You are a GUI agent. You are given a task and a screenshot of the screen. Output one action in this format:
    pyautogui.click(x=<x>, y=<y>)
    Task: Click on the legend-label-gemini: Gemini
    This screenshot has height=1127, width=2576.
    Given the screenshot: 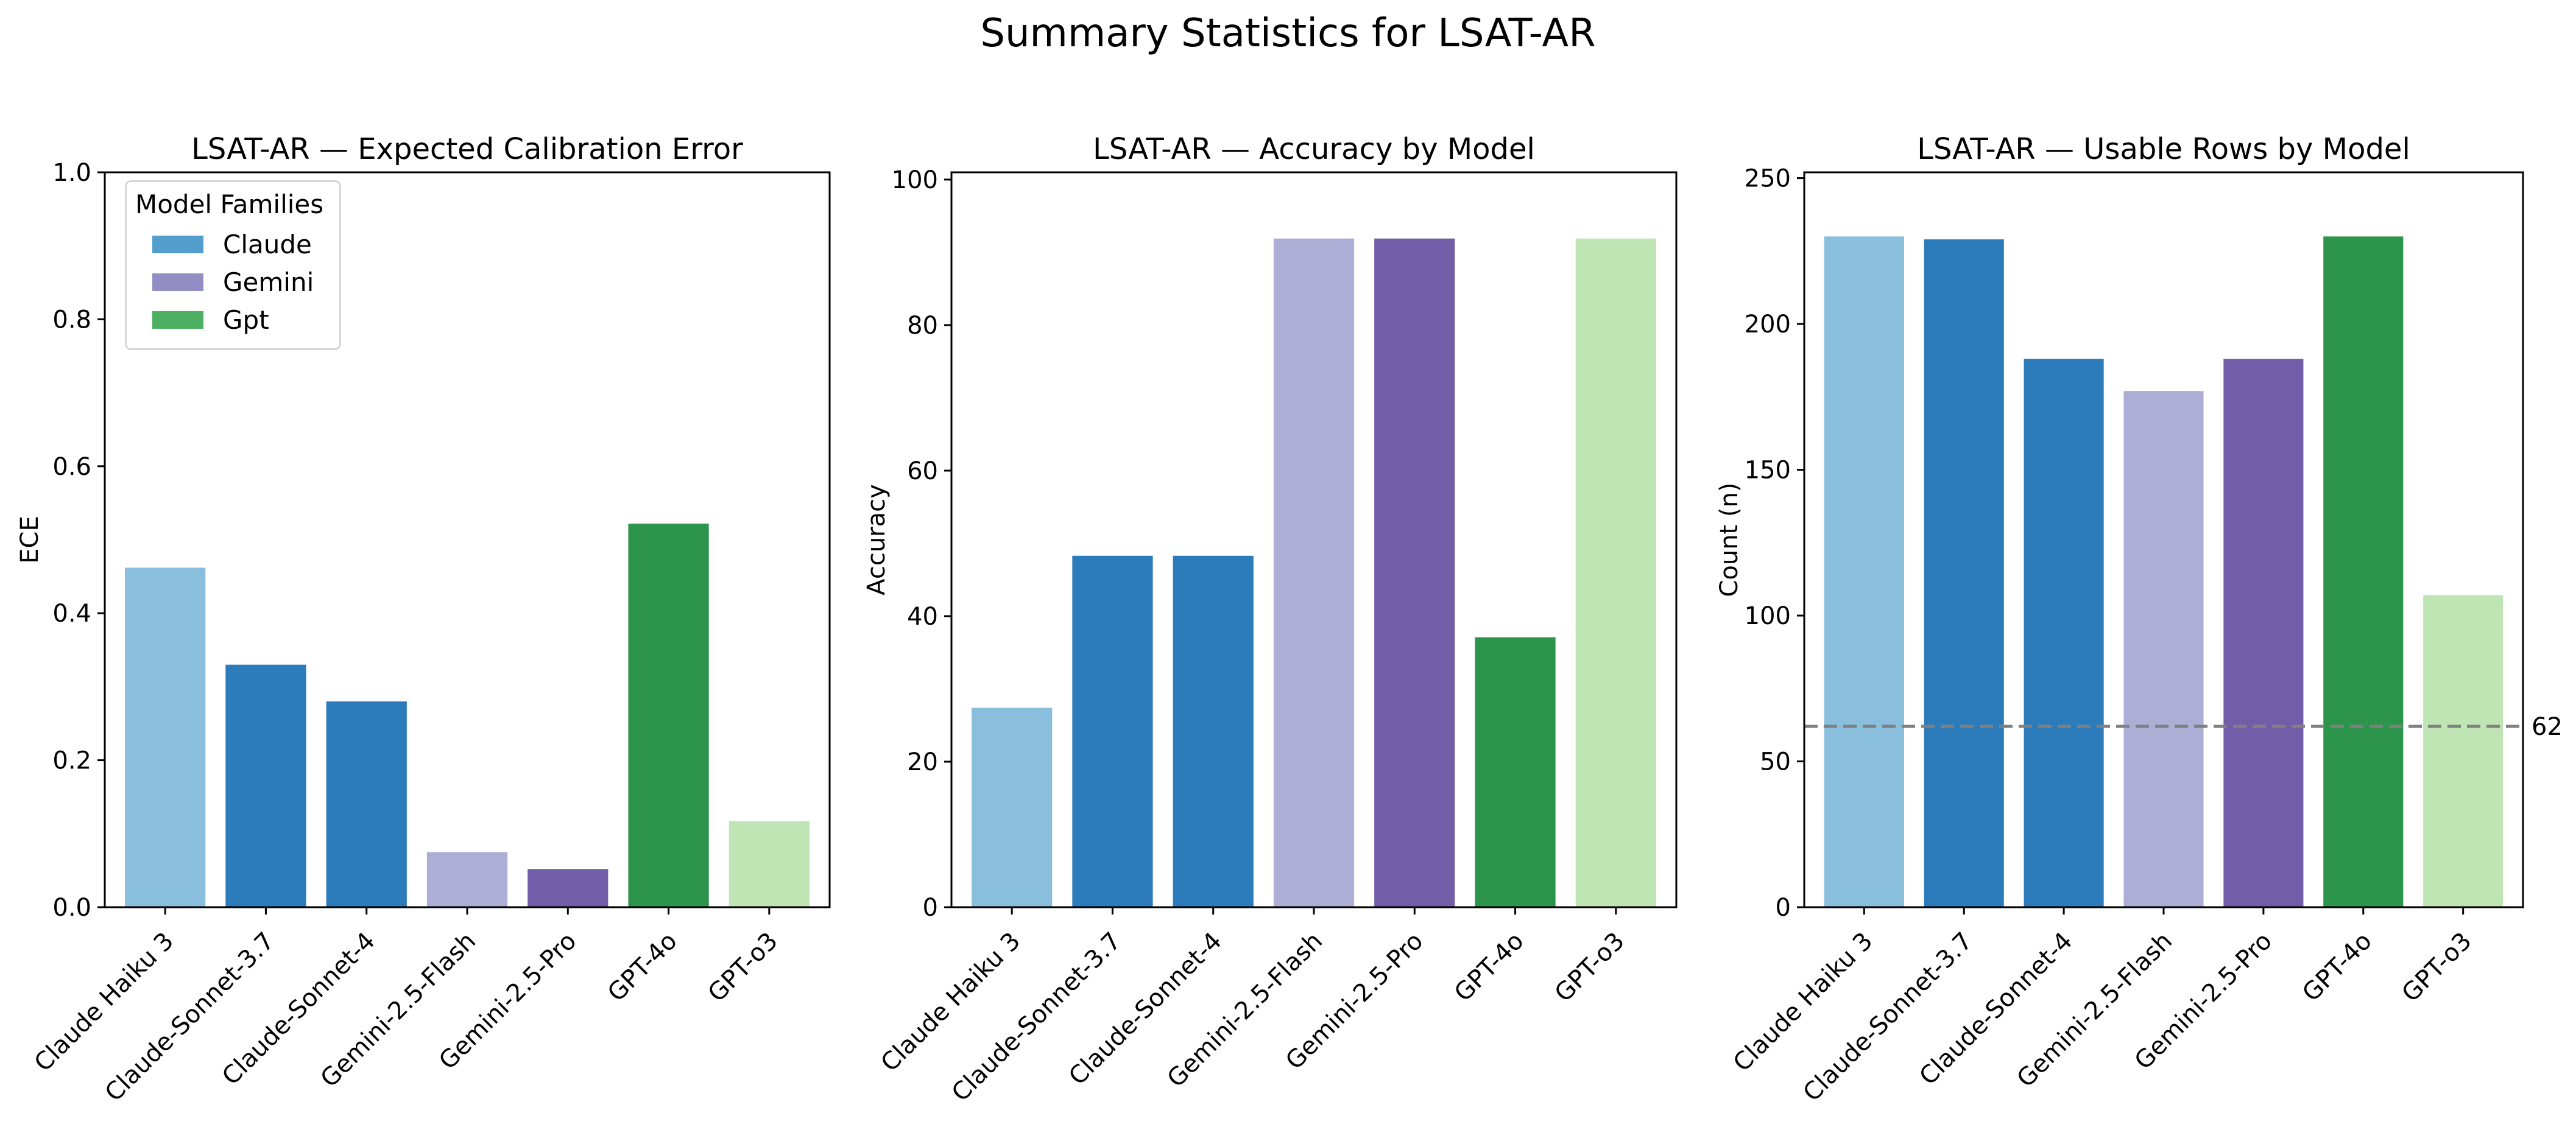 What is the action you would take?
    pyautogui.click(x=268, y=282)
    